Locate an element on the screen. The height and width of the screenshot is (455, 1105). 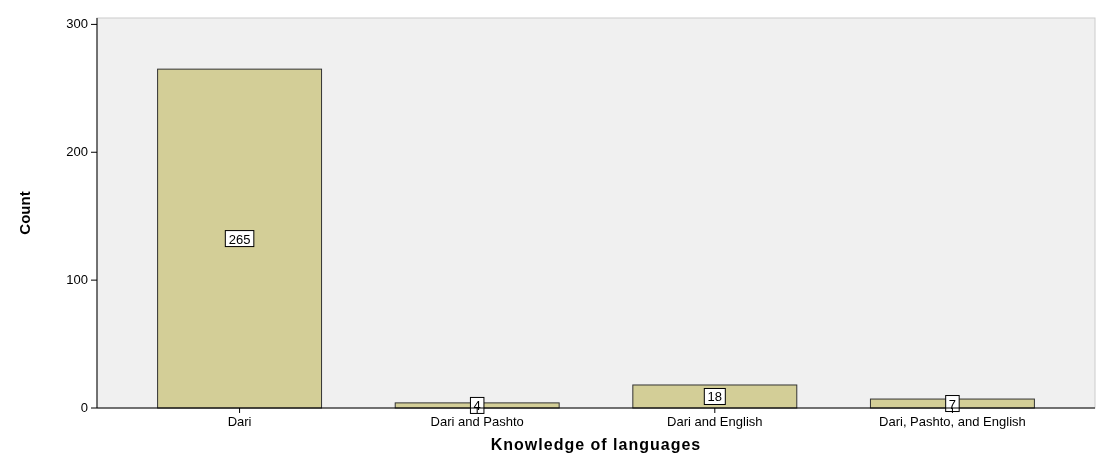
y-axis-title: Count is located at coordinates (24, 213).